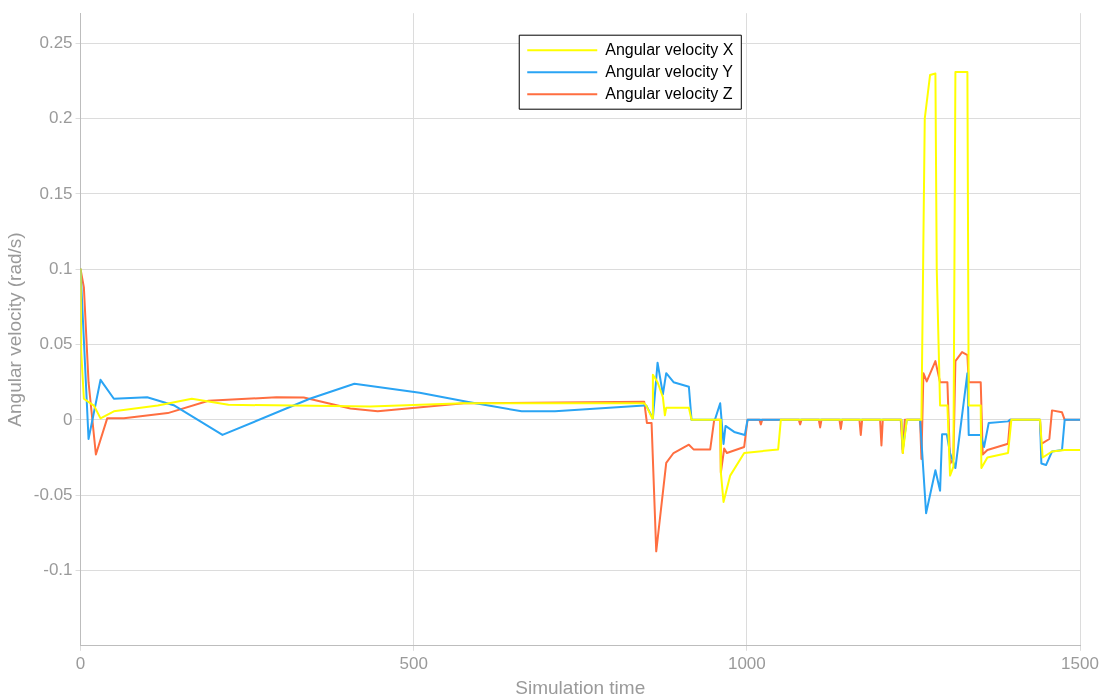  I want to click on x-axis-title: Simulation time, so click(580, 687).